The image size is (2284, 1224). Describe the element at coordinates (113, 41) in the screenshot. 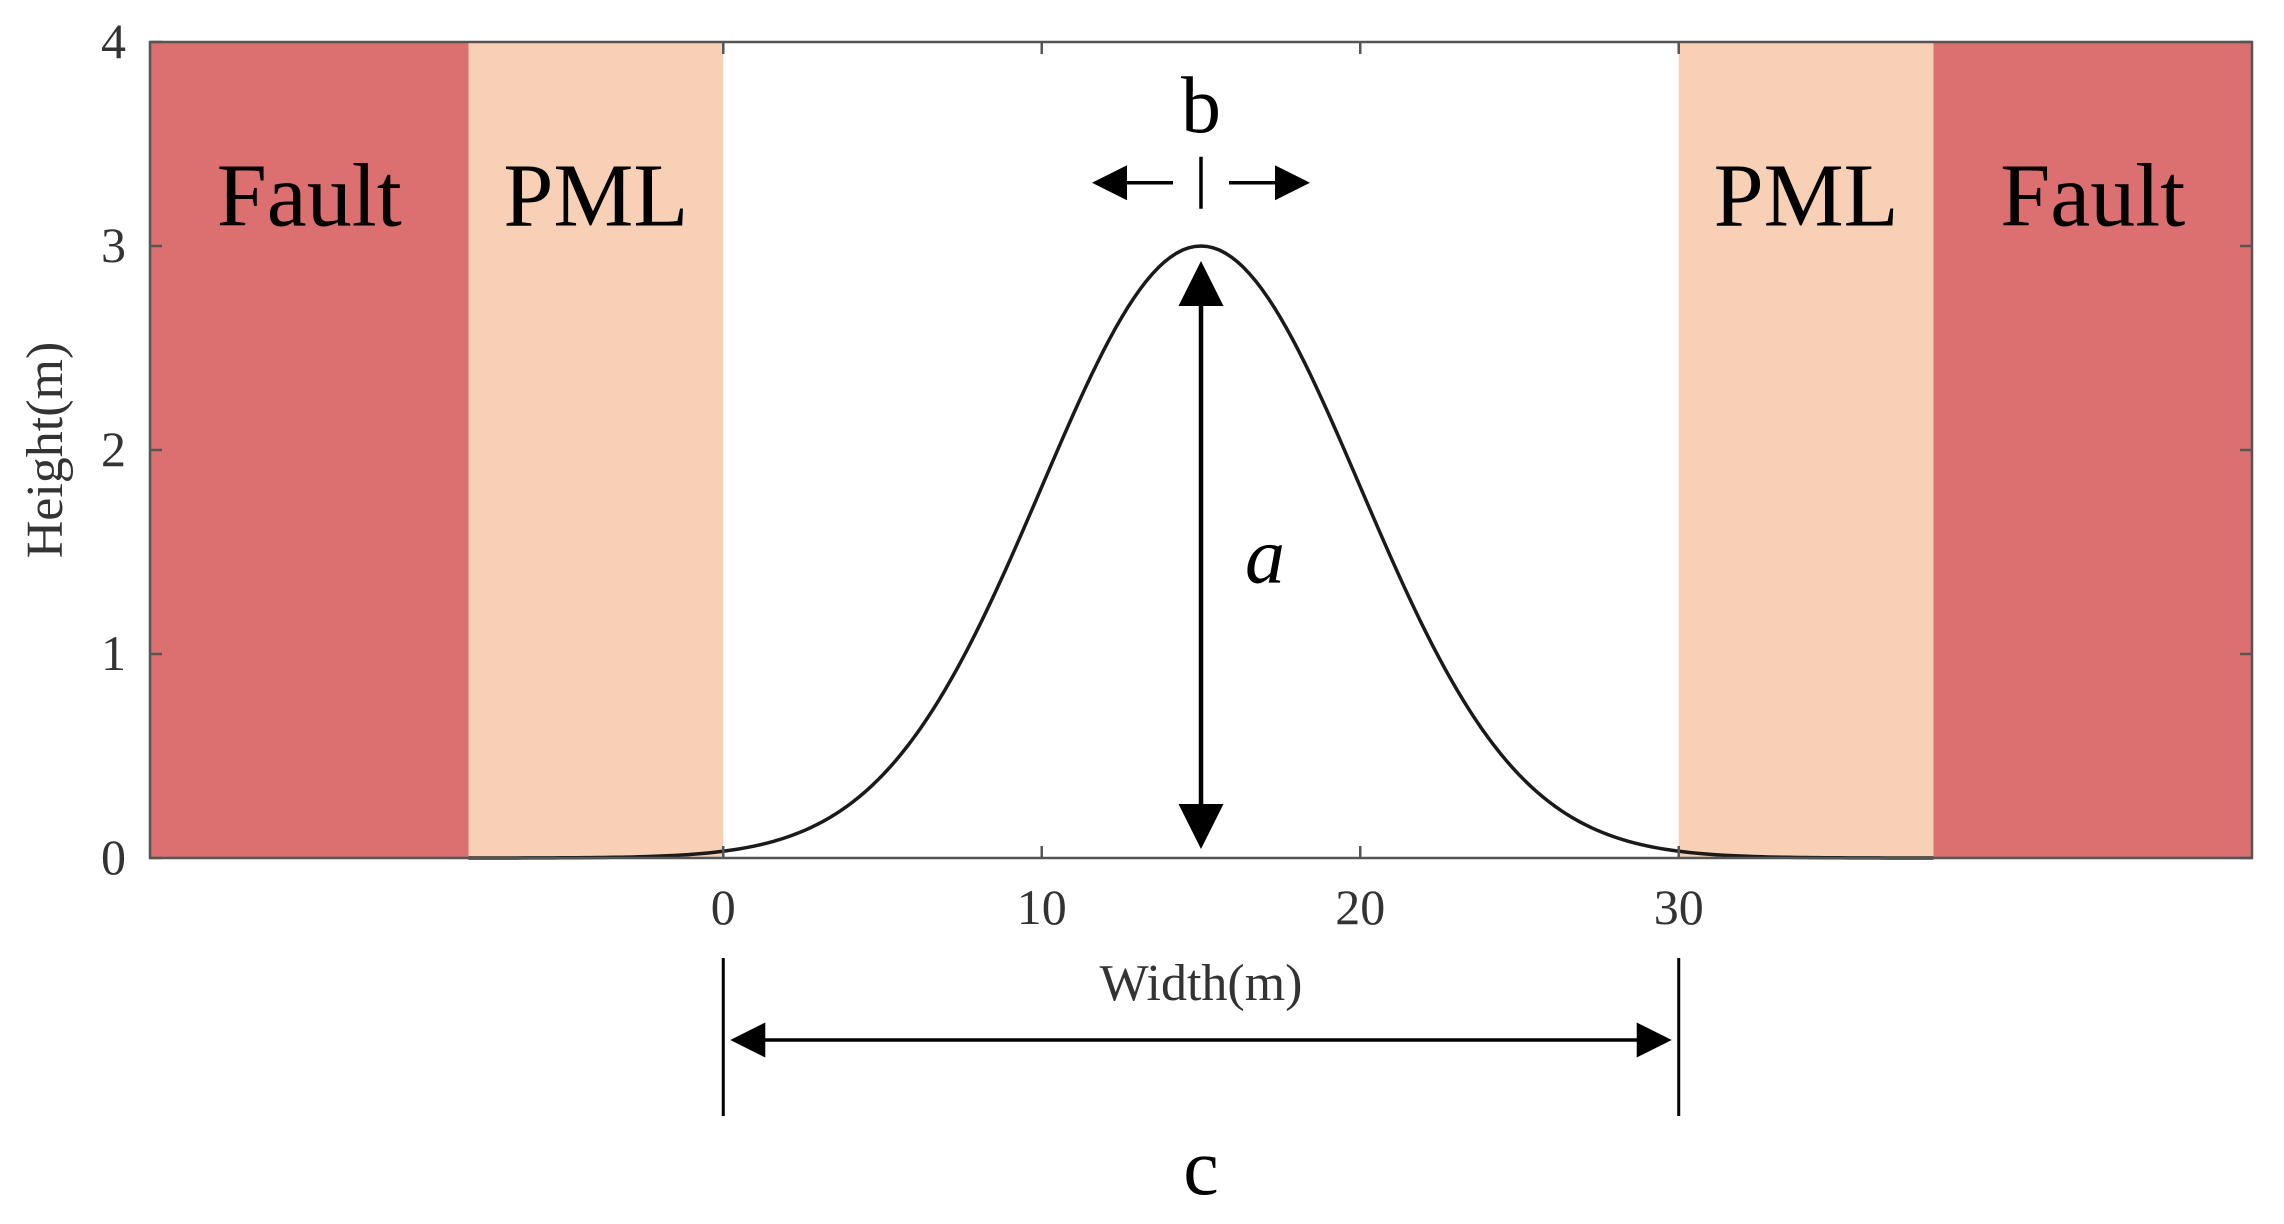

I see `y-tick-label: 4` at that location.